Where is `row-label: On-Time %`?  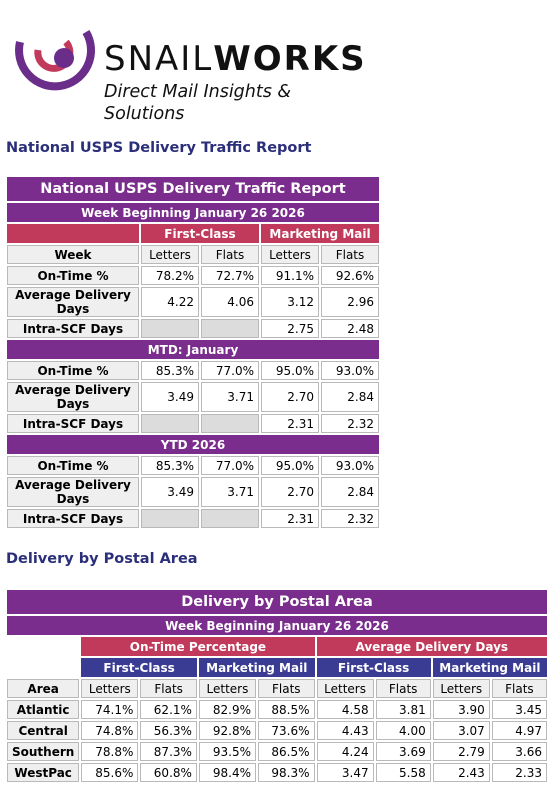
row-label: On-Time % is located at coordinates (73, 465).